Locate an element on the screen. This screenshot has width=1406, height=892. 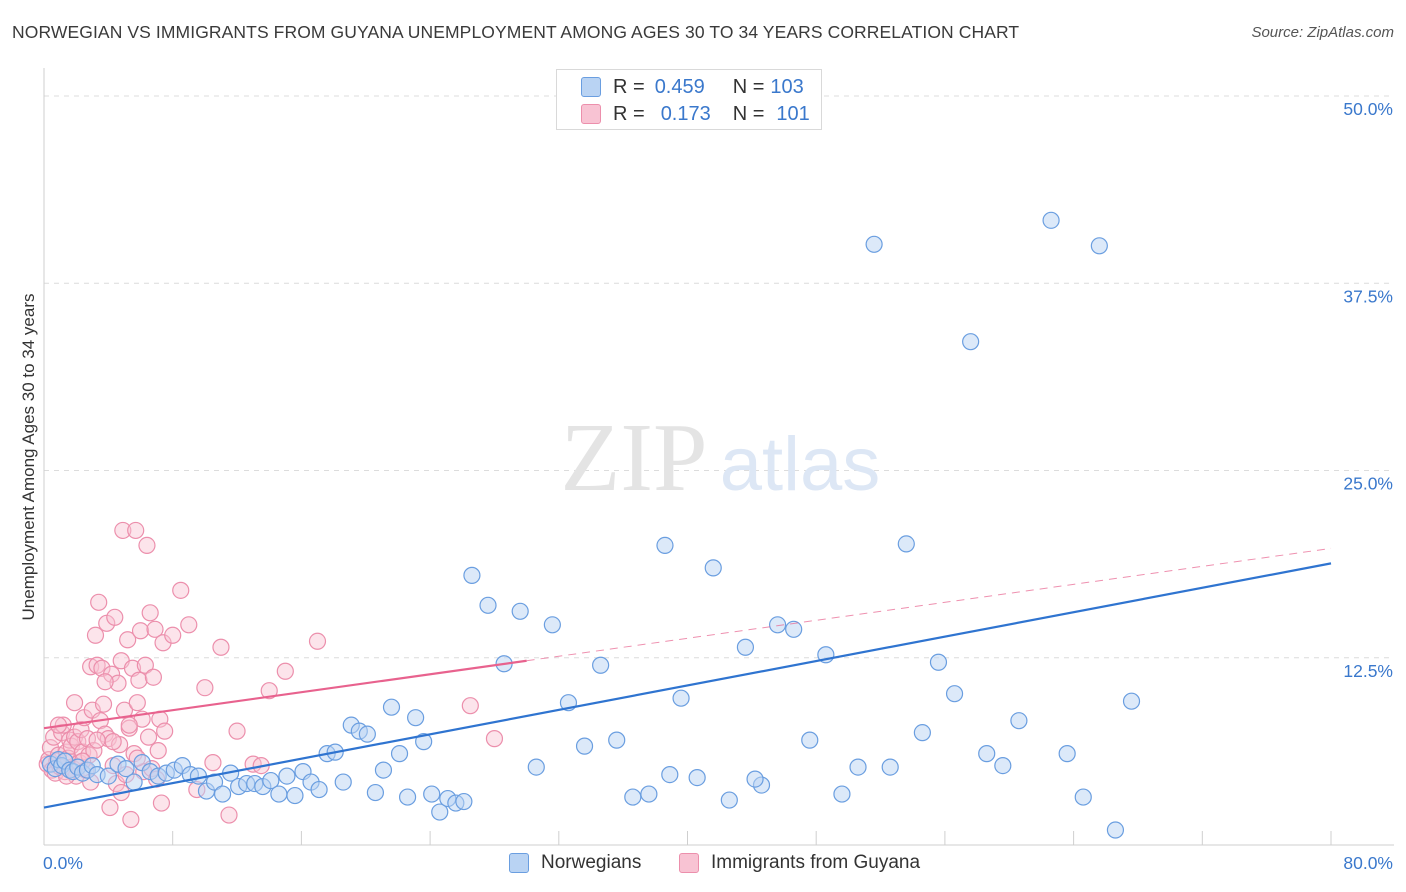
n-label: N = is located at coordinates (748, 113).